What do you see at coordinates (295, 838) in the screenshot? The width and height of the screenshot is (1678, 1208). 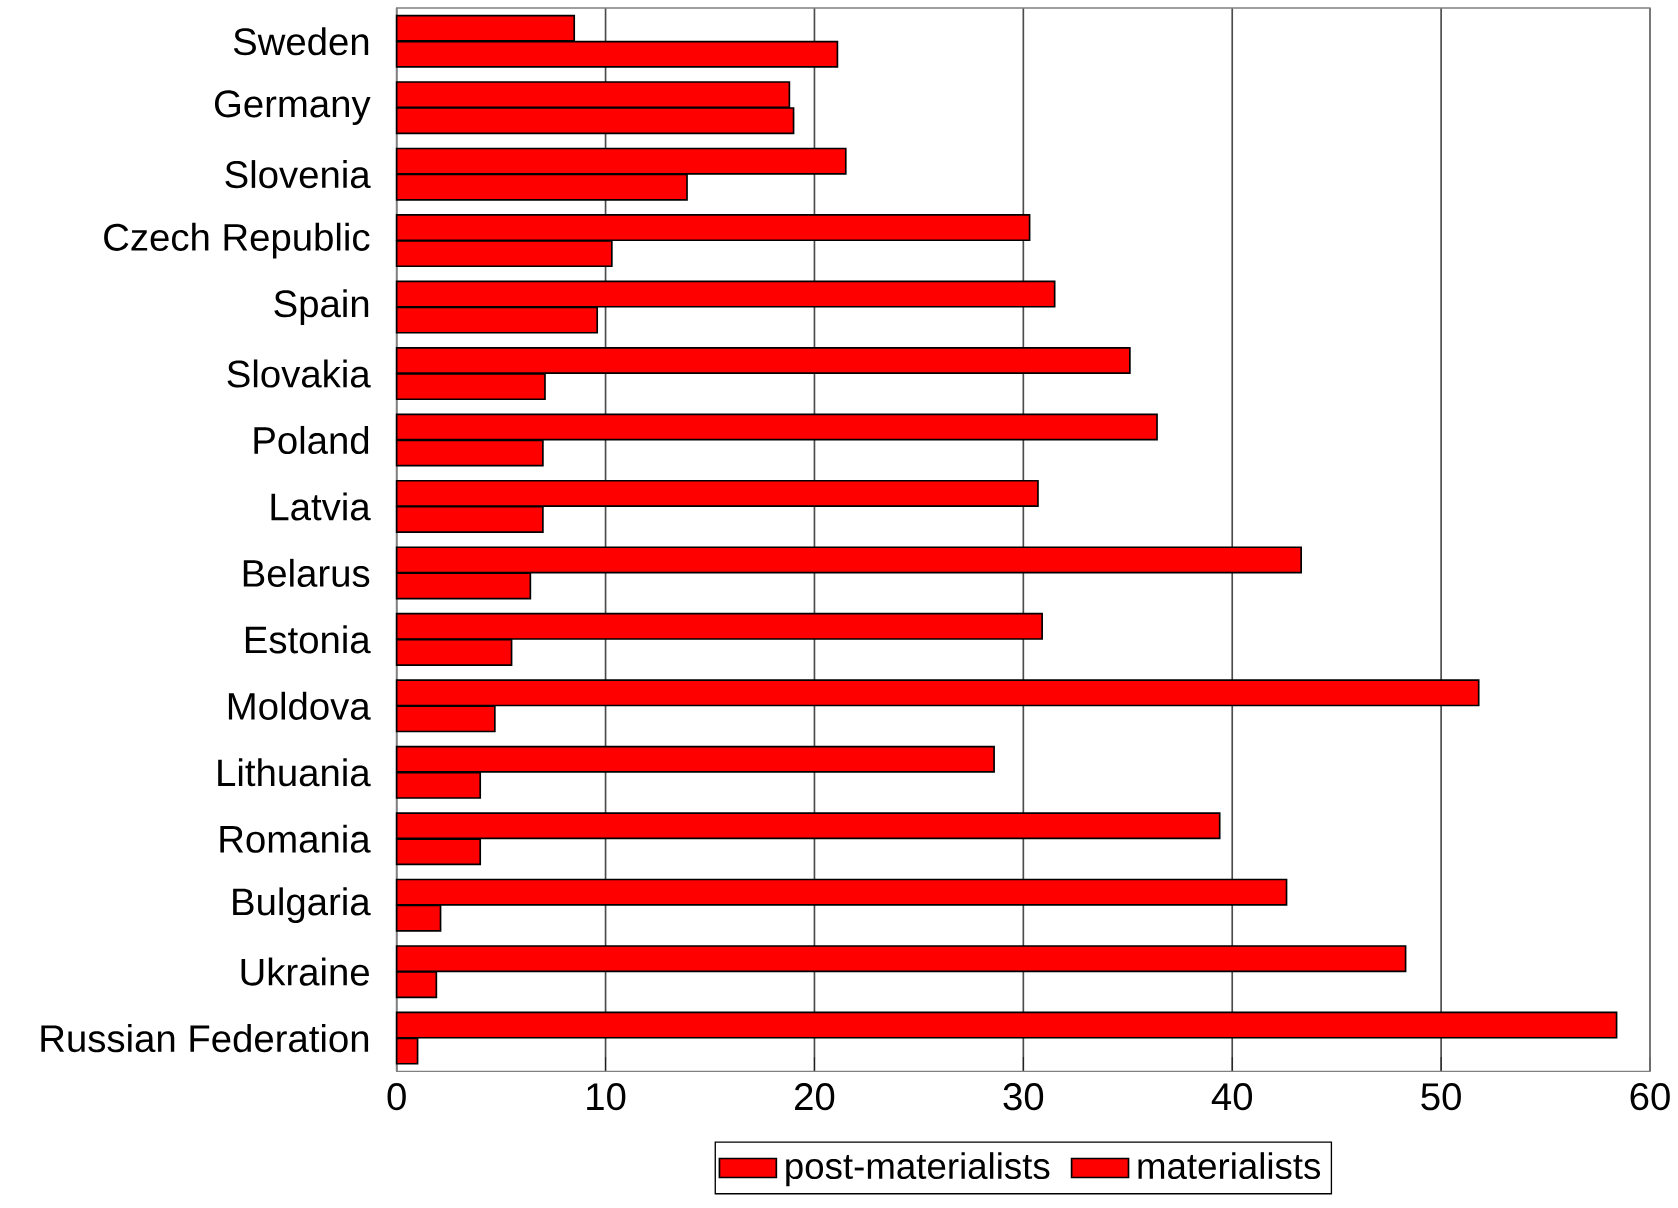 I see `y-tick-label: Romania` at bounding box center [295, 838].